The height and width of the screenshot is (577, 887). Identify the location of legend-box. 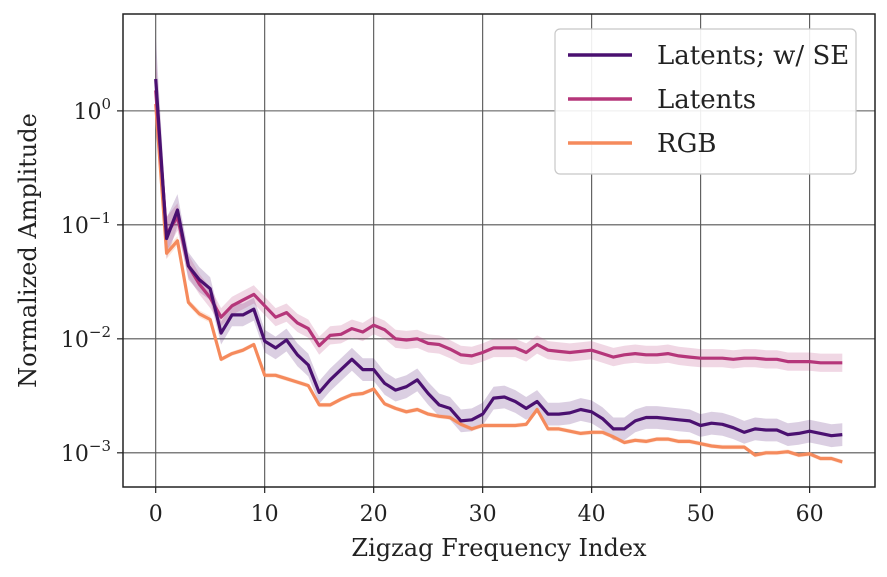
(705, 101).